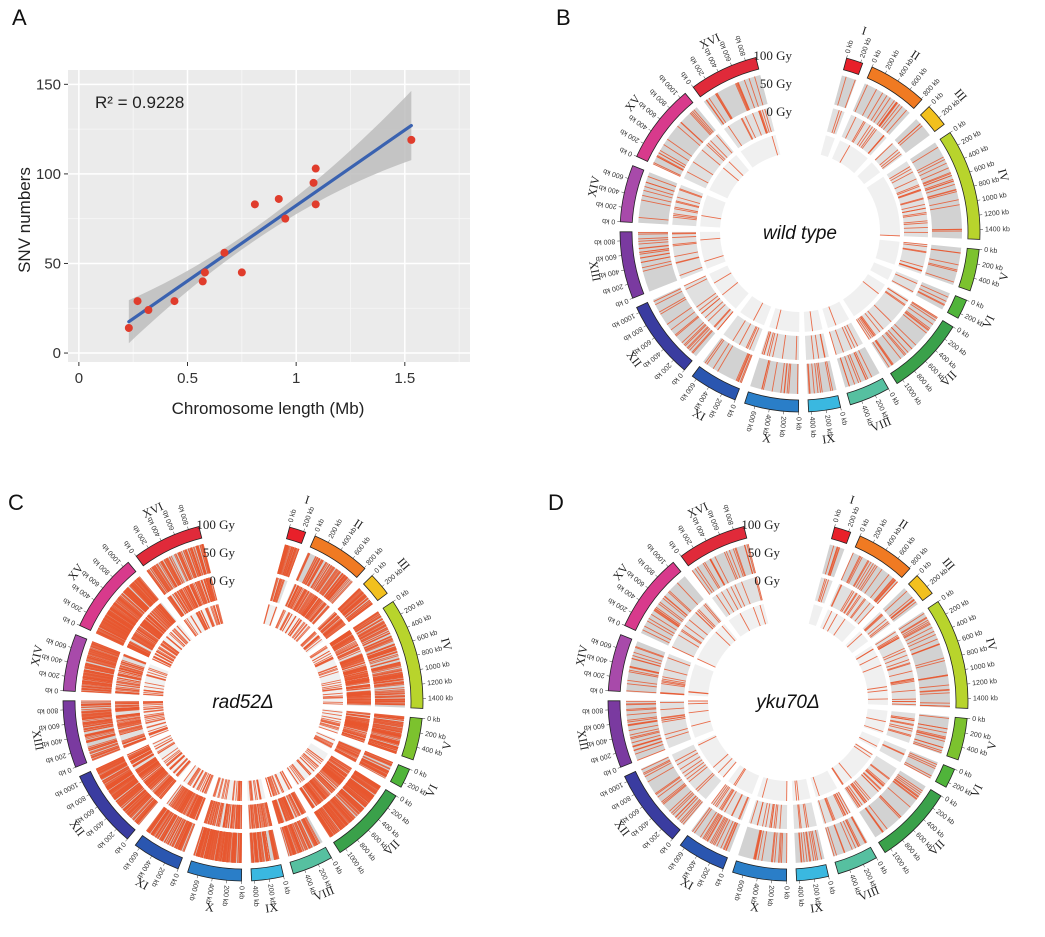 Image resolution: width=1045 pixels, height=937 pixels. What do you see at coordinates (219, 552) in the screenshot?
I see `dose-label: 50 Gy` at bounding box center [219, 552].